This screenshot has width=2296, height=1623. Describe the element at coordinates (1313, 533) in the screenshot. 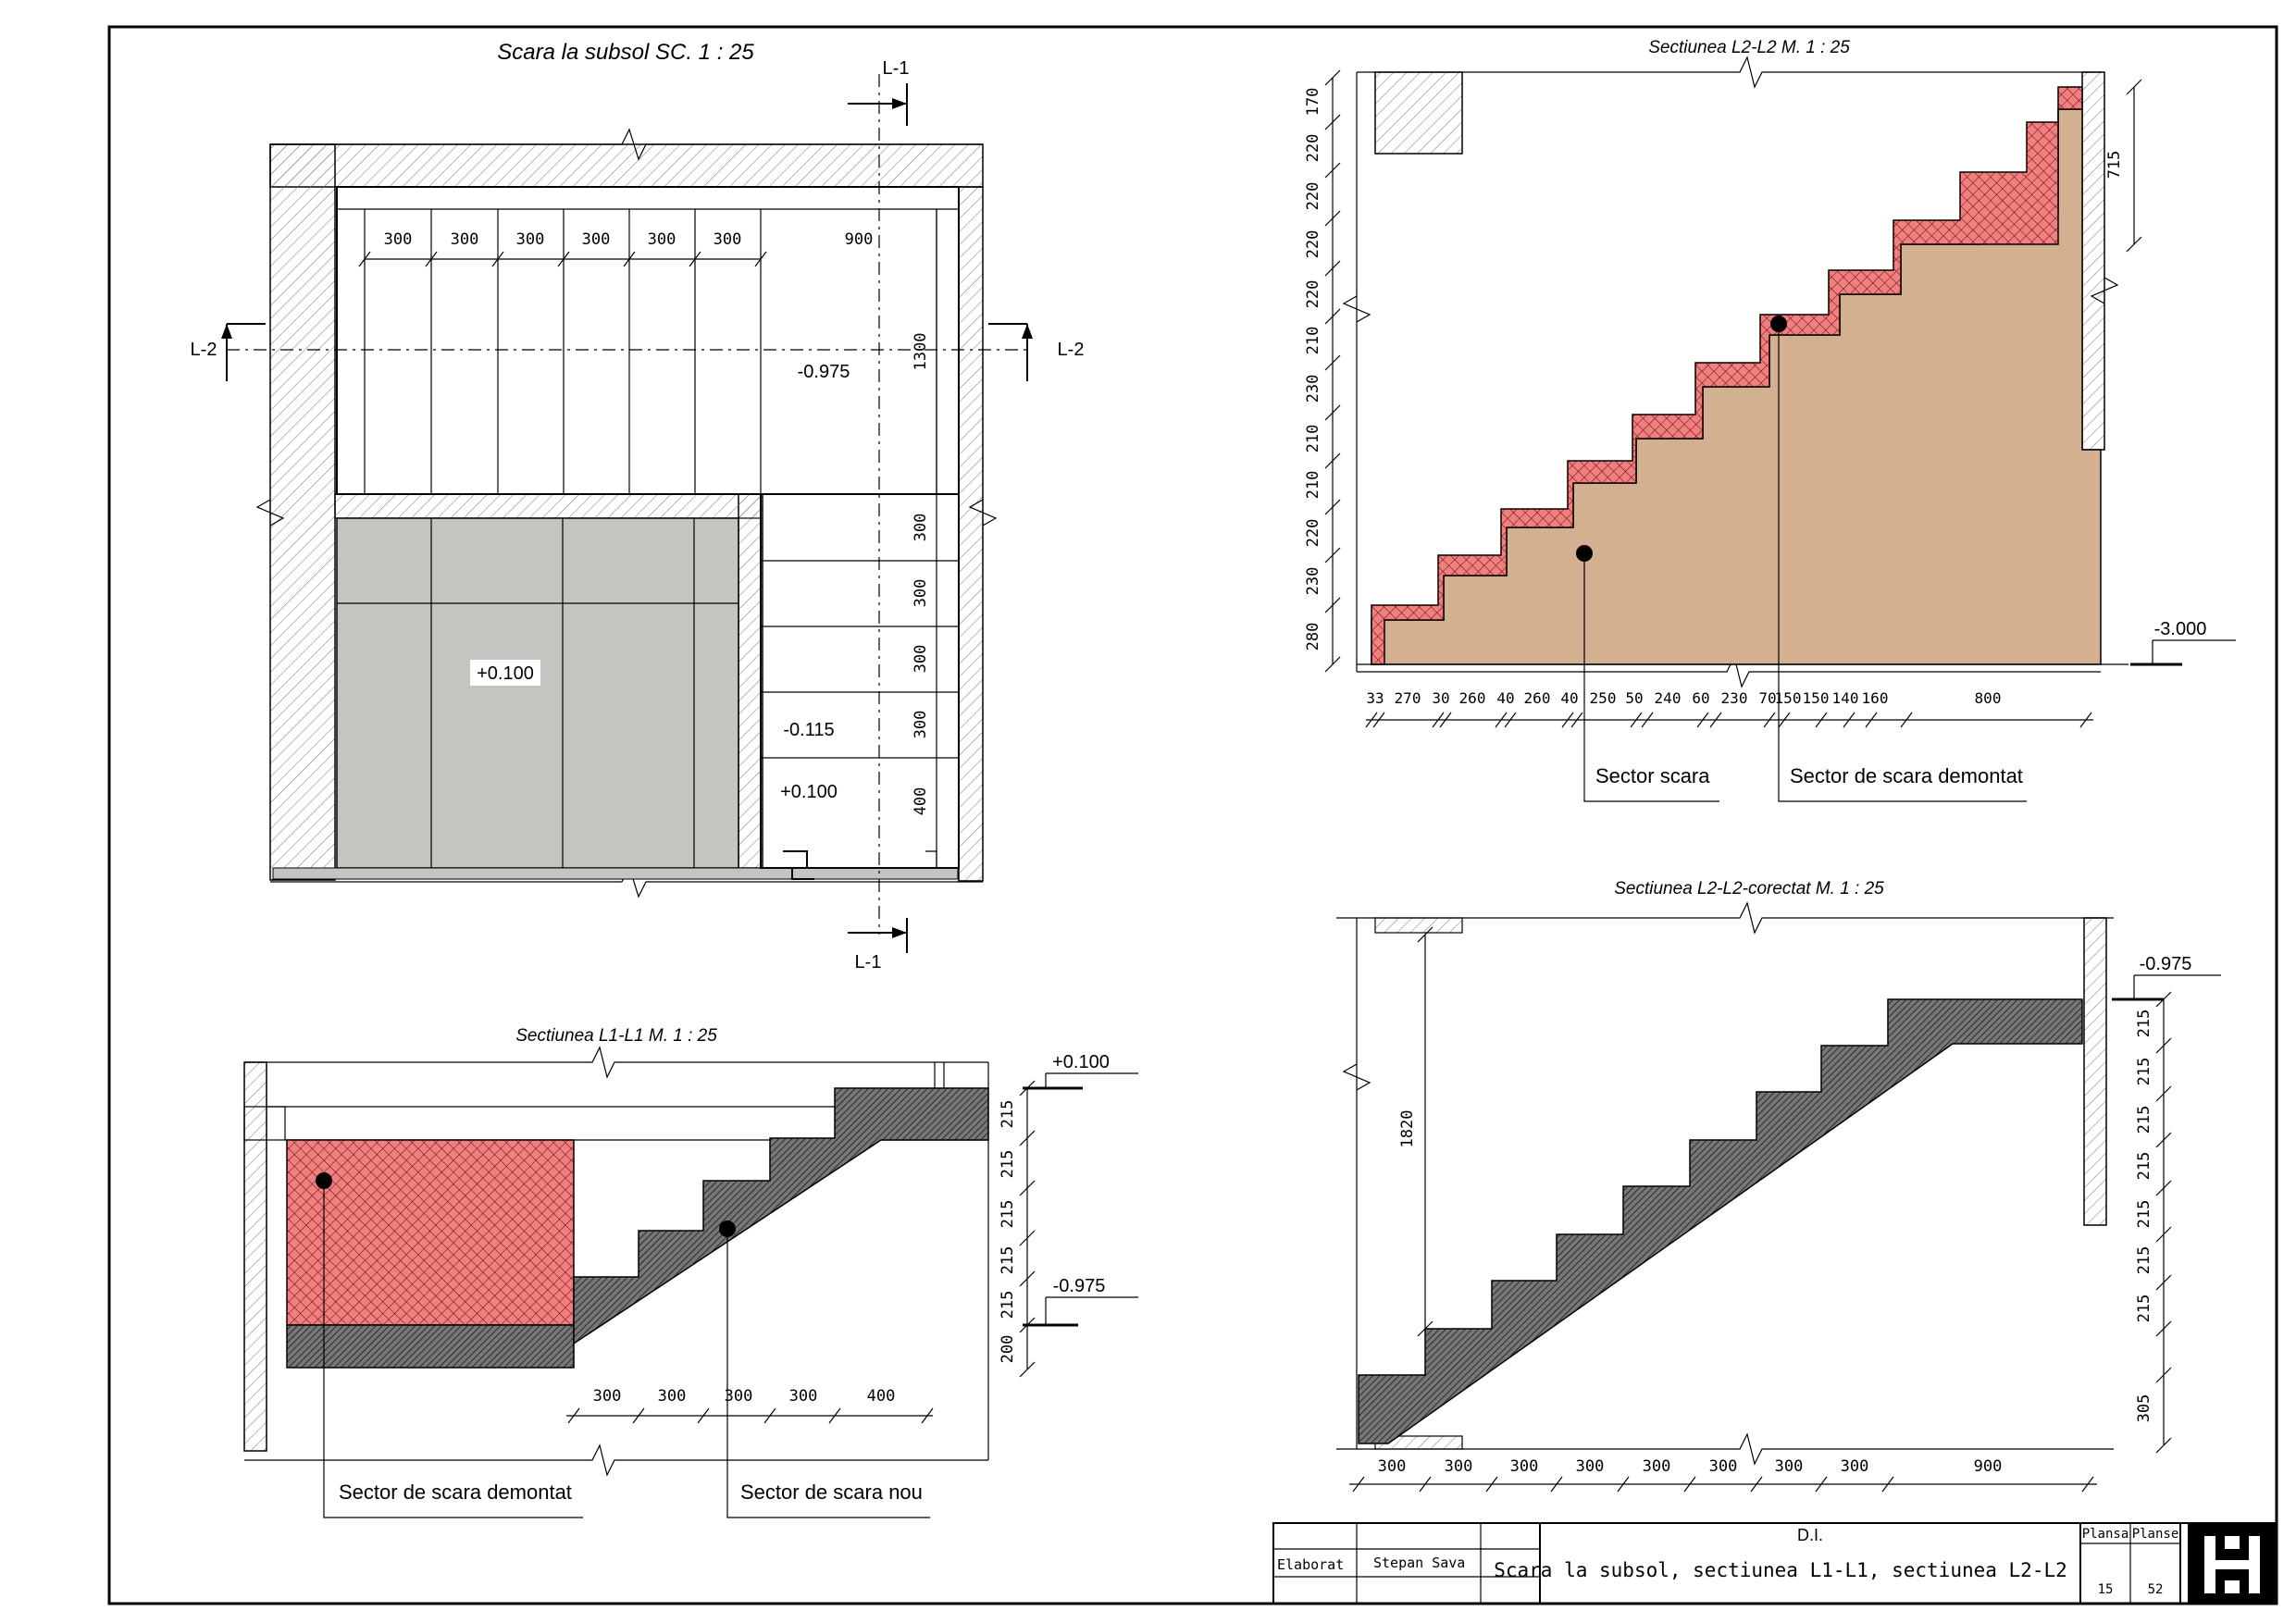

I see `section-l2-dim-v-10: 220` at that location.